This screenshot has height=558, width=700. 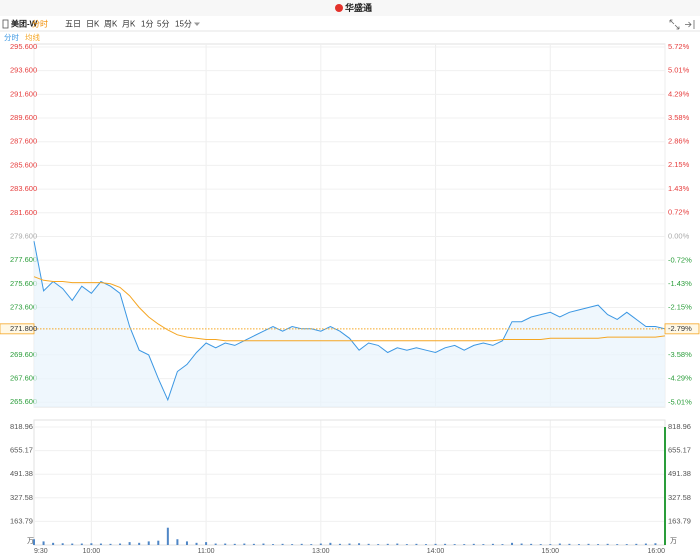 What do you see at coordinates (23, 401) in the screenshot?
I see `y-tick-label: 265.600` at bounding box center [23, 401].